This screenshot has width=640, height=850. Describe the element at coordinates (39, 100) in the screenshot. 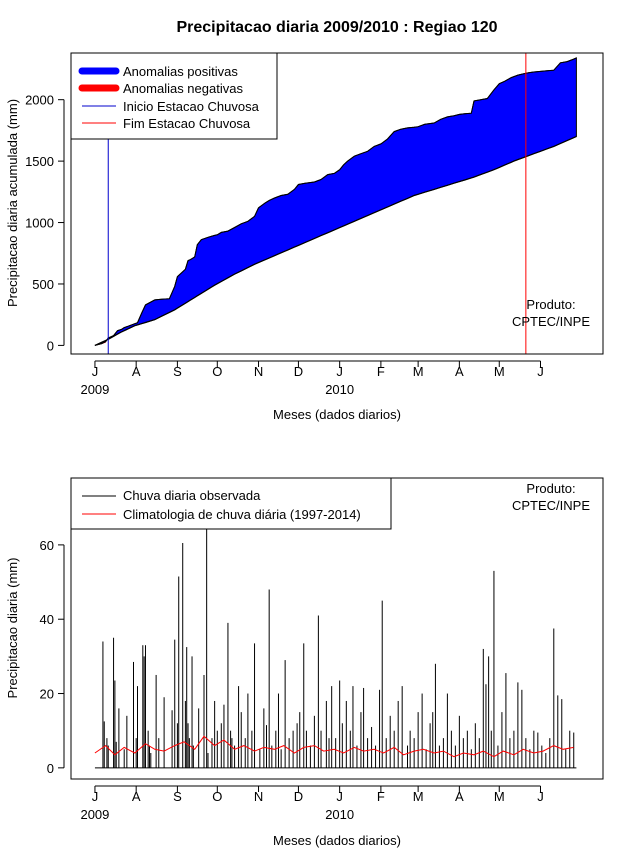

I see `y-tick-label-accumulated: 2000` at that location.